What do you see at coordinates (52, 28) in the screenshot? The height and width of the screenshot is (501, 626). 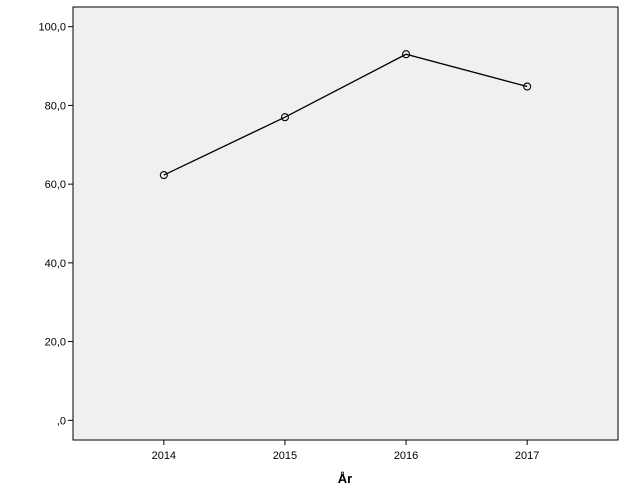 I see `y-tick-label: 100,0` at bounding box center [52, 28].